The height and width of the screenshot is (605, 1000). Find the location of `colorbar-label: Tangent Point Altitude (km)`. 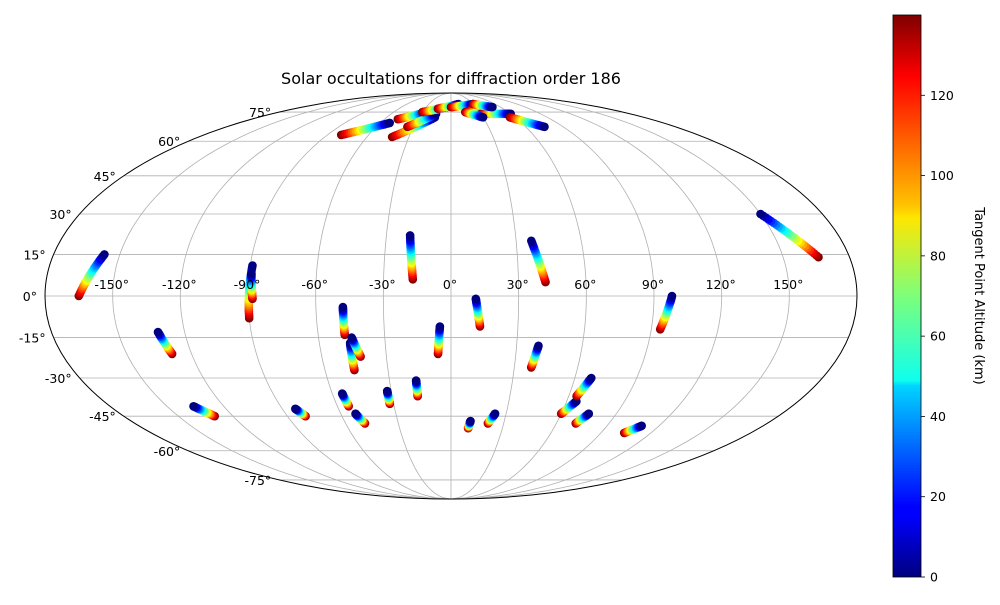

colorbar-label: Tangent Point Altitude (km) is located at coordinates (978, 295).